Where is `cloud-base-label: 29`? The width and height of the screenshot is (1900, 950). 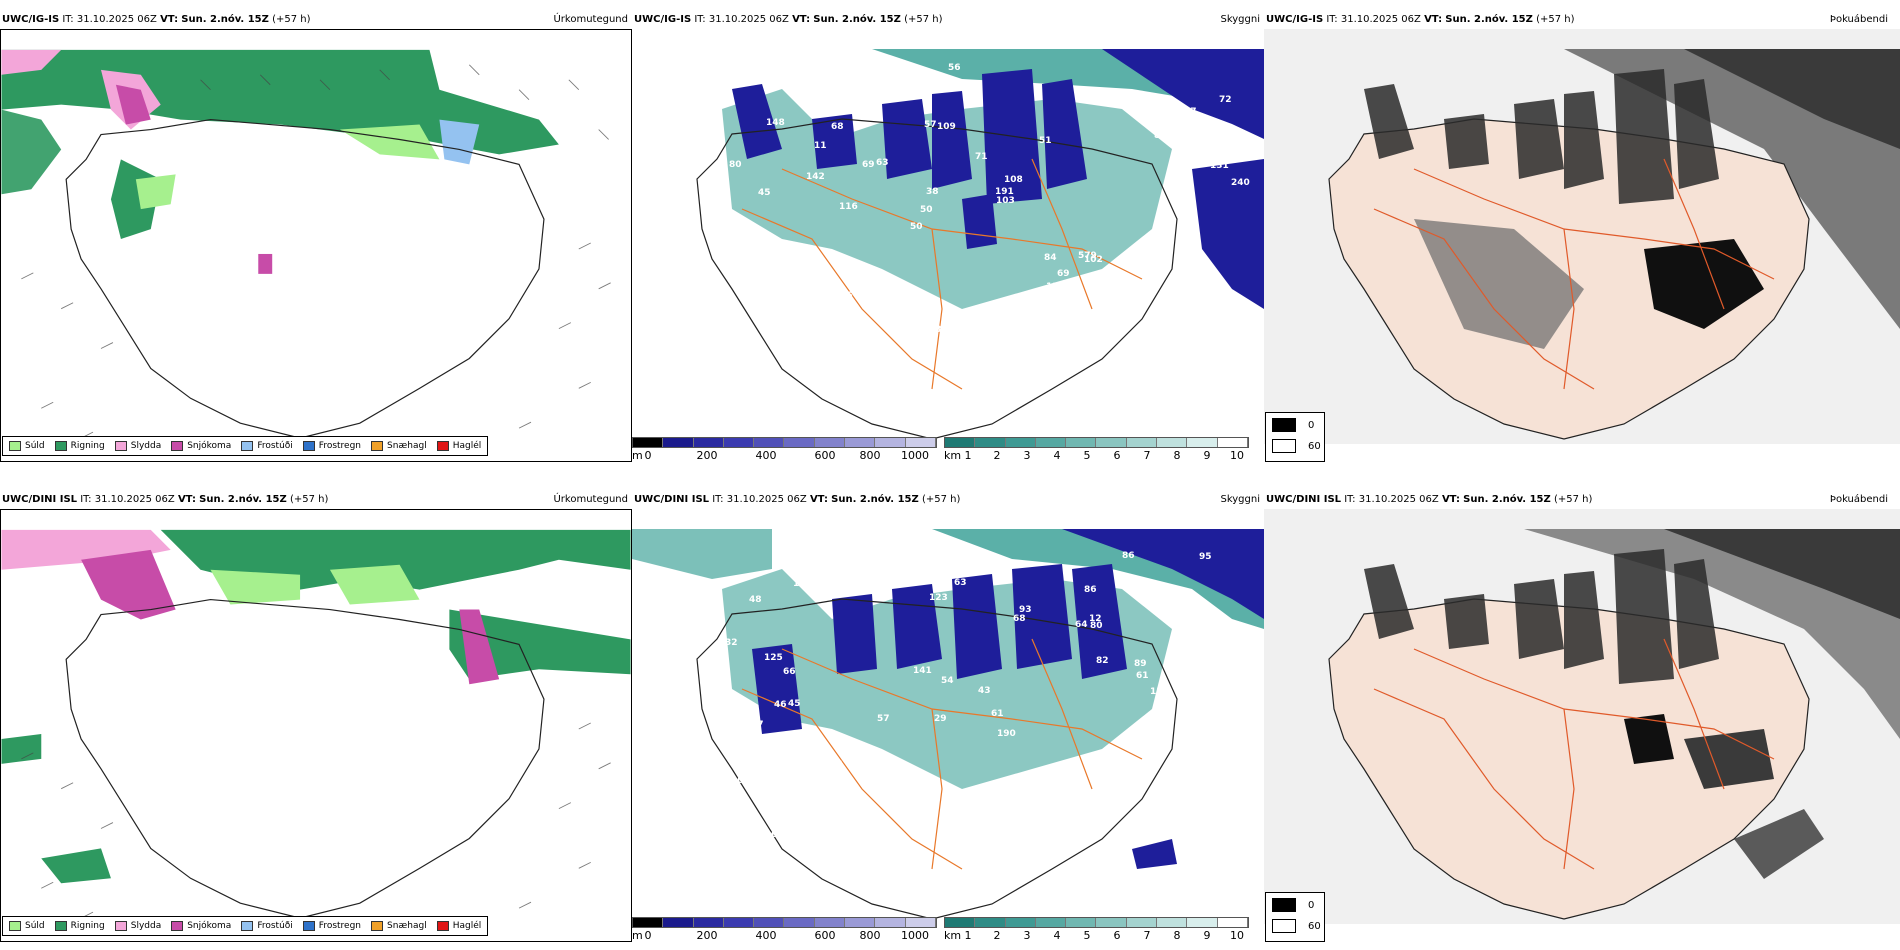 cloud-base-label: 29 is located at coordinates (940, 719).